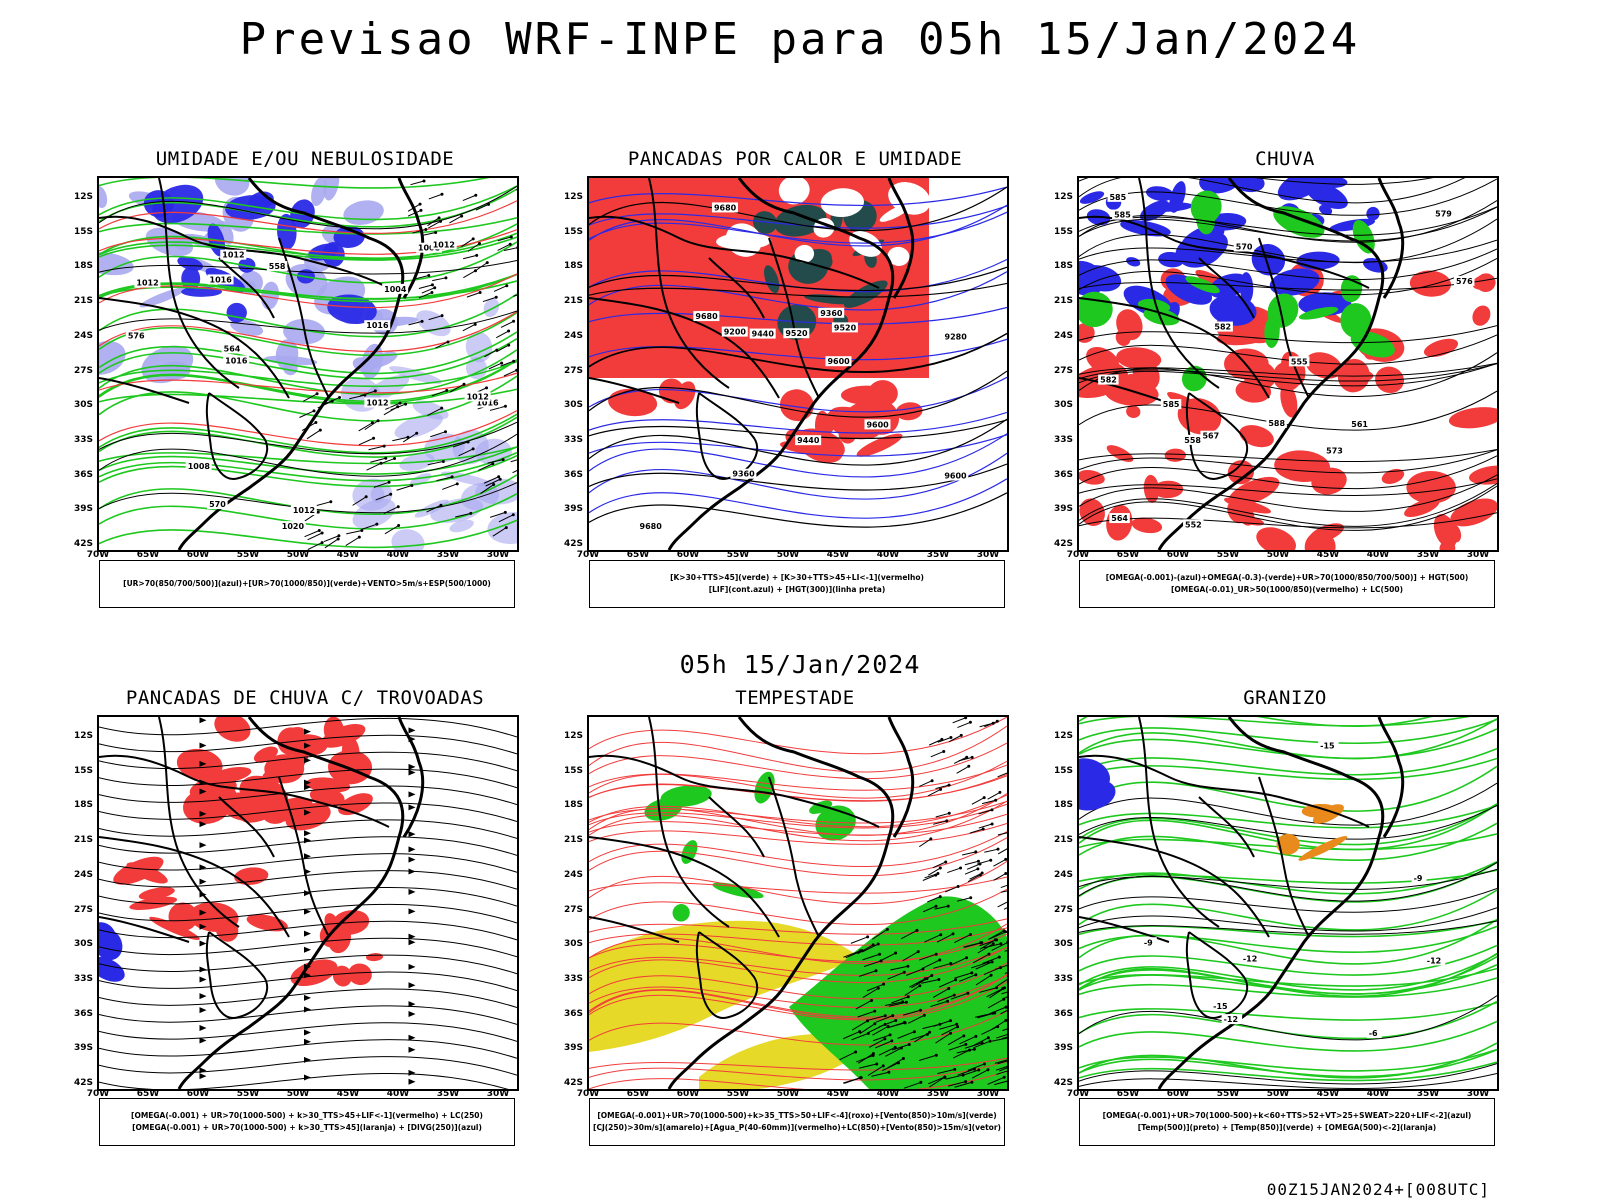  Describe the element at coordinates (1192, 440) in the screenshot. I see `contour-label: 558` at that location.